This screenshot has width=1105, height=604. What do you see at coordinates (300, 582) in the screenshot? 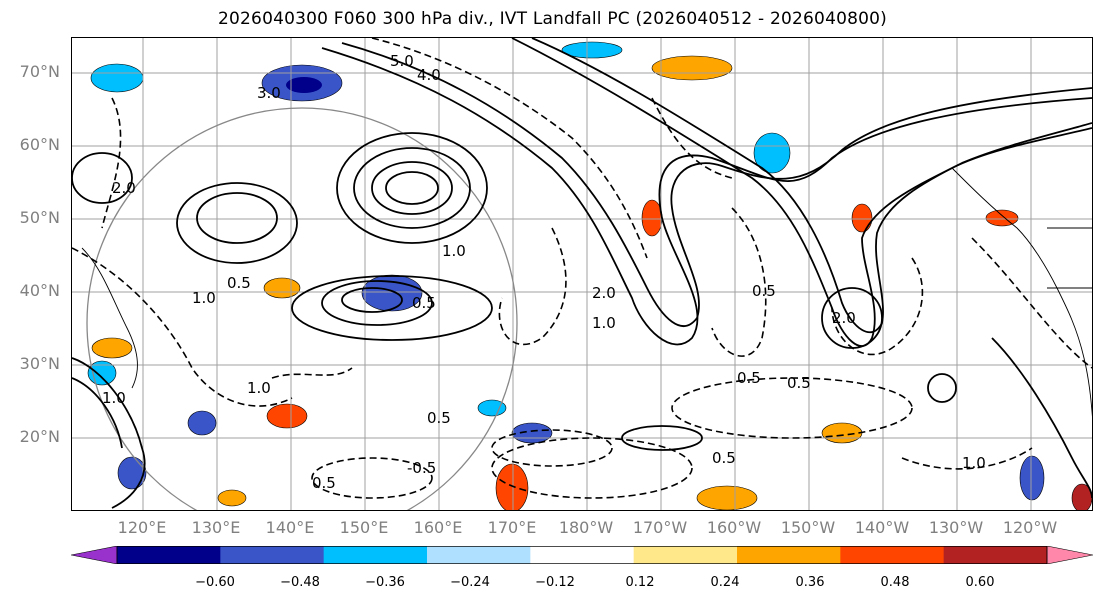
I see `colorbar-tick: −0.48` at bounding box center [300, 582].